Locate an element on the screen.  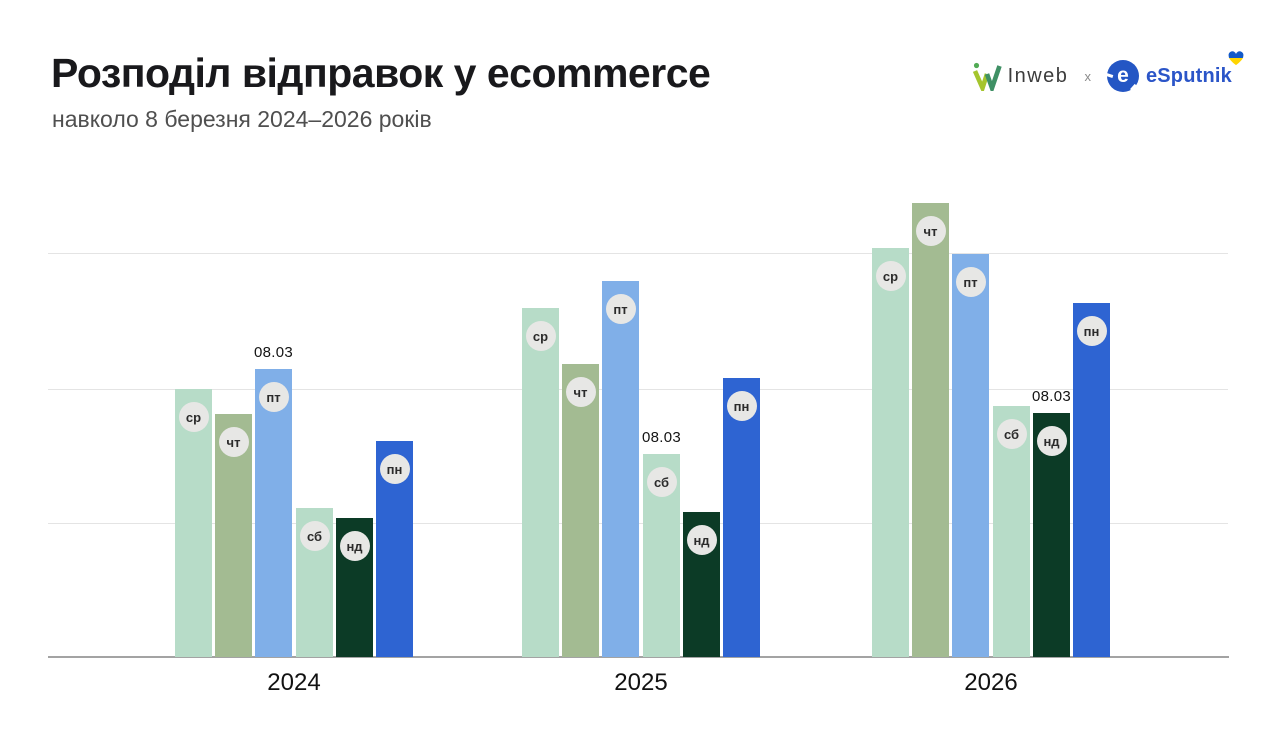
bar-2026-пн is located at coordinates (1091, 480).